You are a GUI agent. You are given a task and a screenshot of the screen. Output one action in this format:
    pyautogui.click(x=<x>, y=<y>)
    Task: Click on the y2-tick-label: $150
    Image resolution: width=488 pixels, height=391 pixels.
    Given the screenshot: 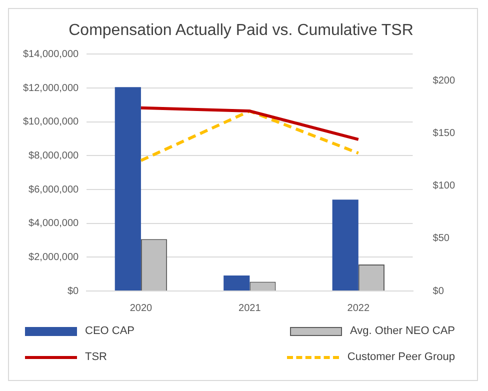 What is the action you would take?
    pyautogui.click(x=444, y=133)
    